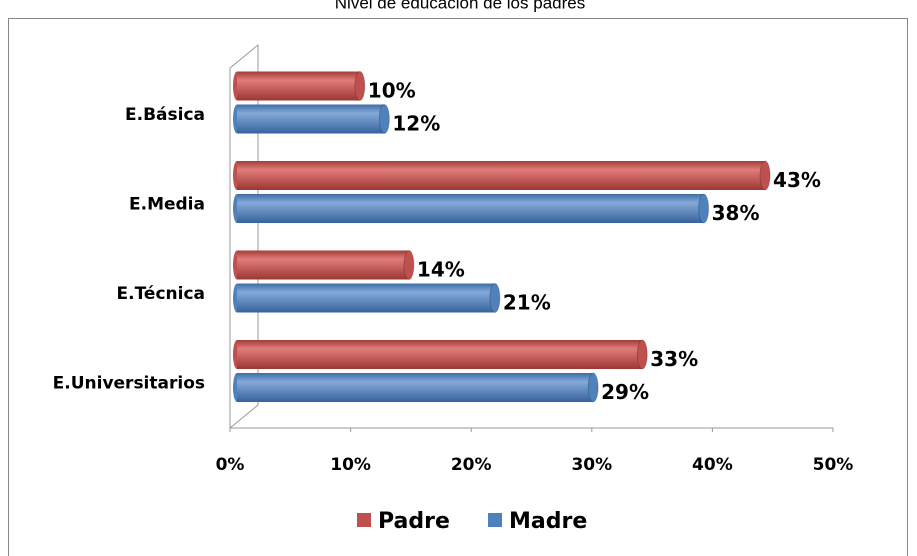 The width and height of the screenshot is (917, 556). What do you see at coordinates (167, 205) in the screenshot?
I see `y-tick-label: E.Media` at bounding box center [167, 205].